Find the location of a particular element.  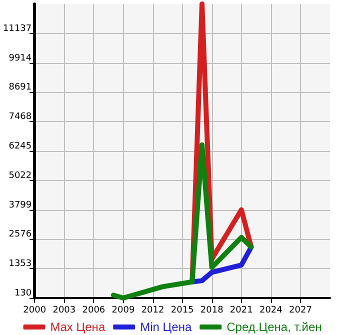

x-tick-label: 2003 is located at coordinates (64, 311).